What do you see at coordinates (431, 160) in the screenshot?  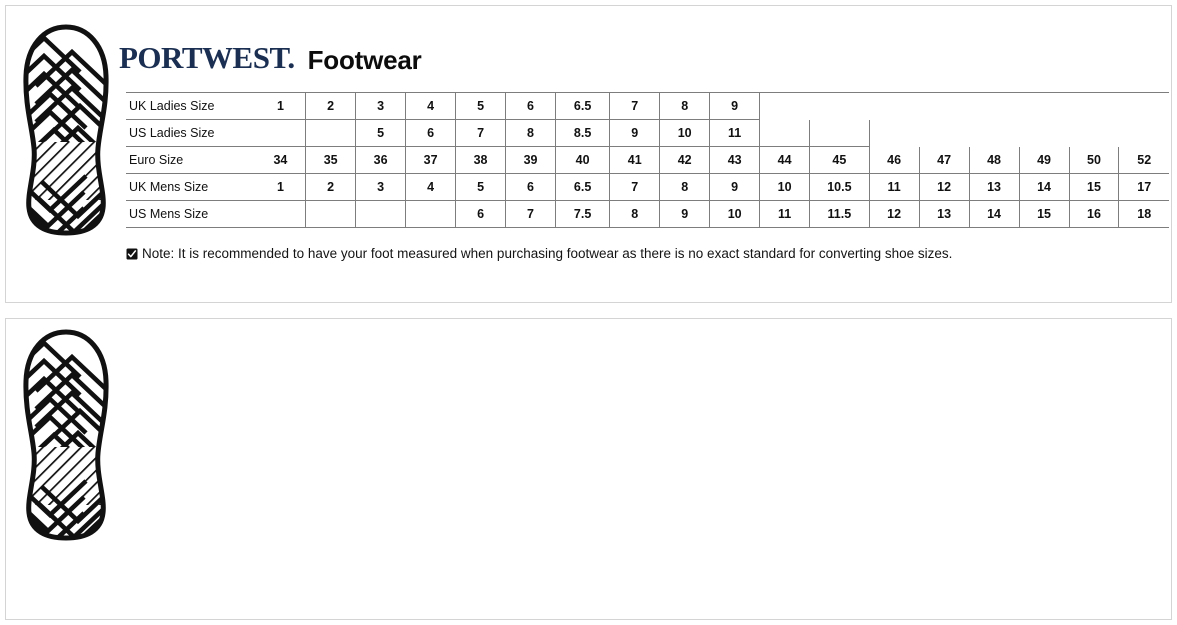 I see `cell: 37` at bounding box center [431, 160].